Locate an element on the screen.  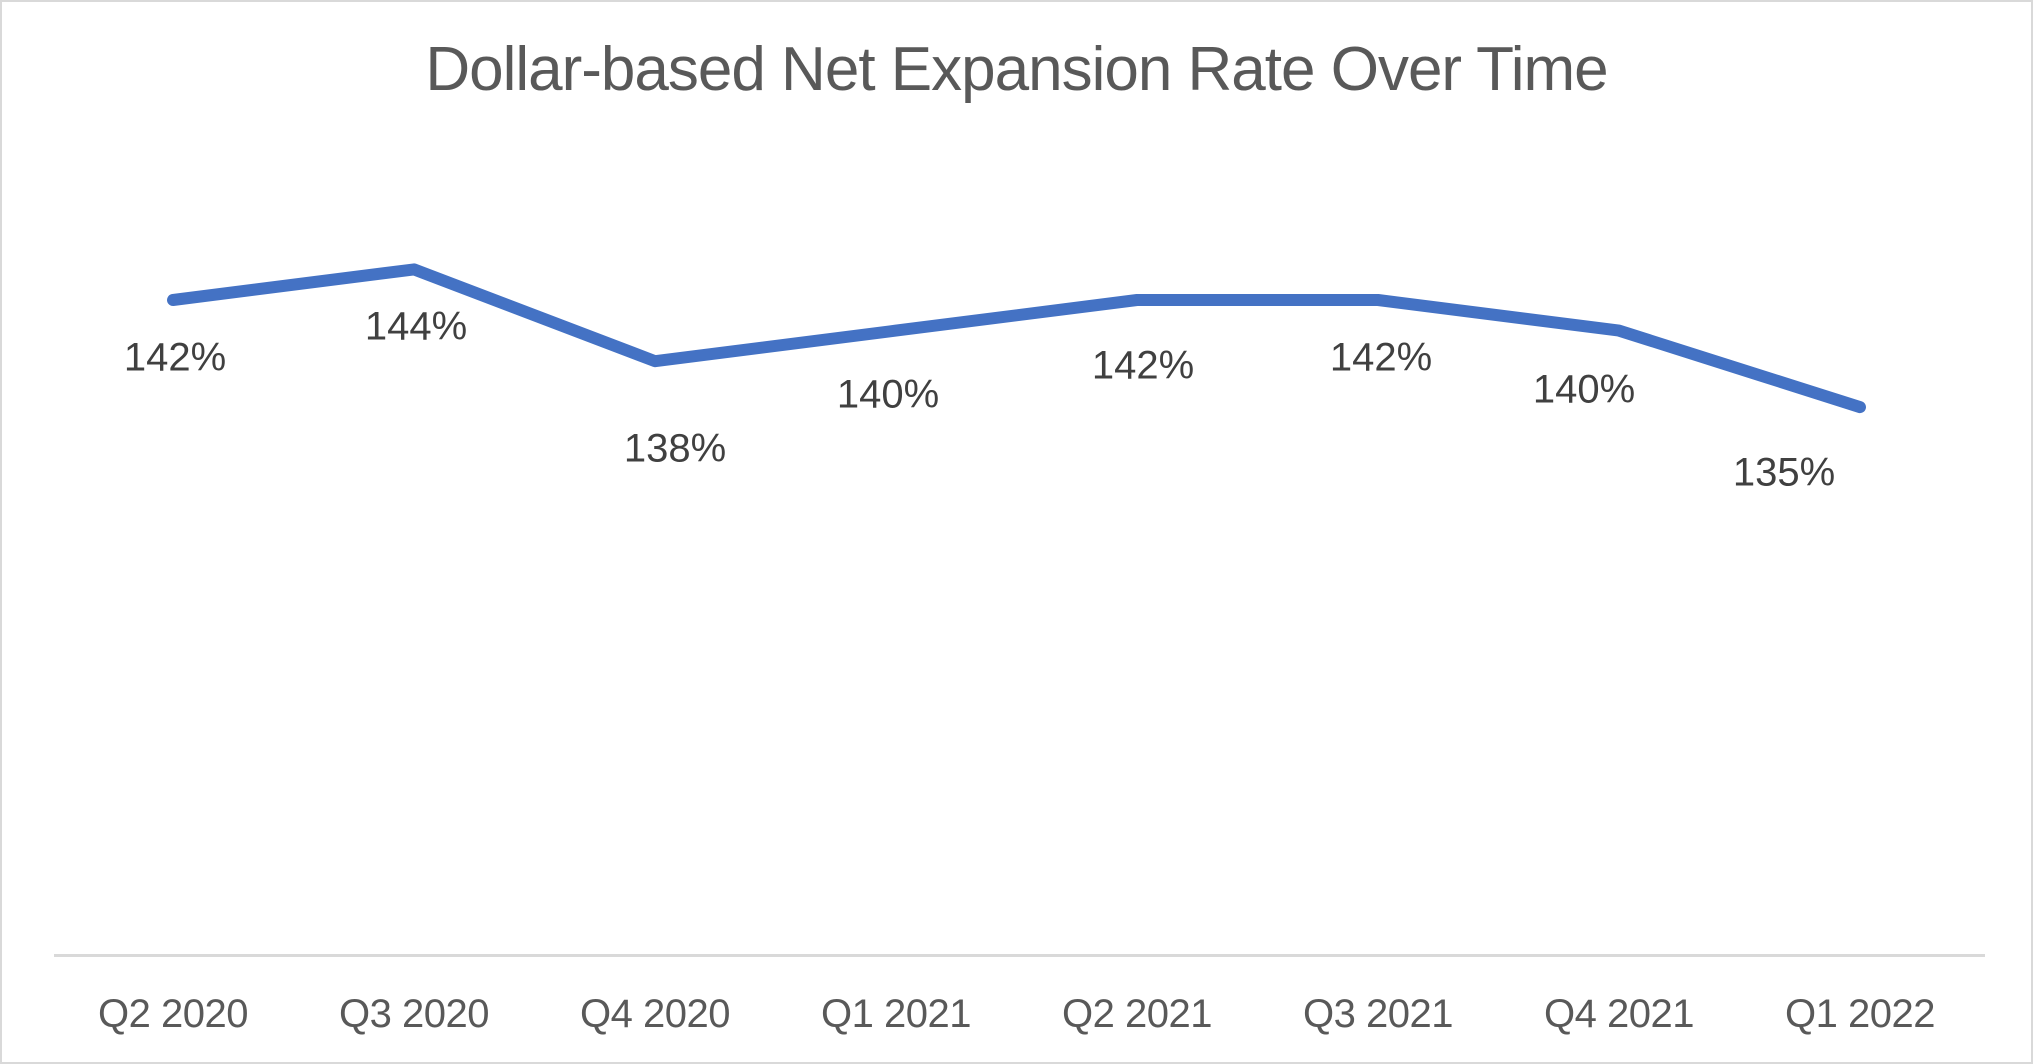
series-line is located at coordinates (1016, 338).